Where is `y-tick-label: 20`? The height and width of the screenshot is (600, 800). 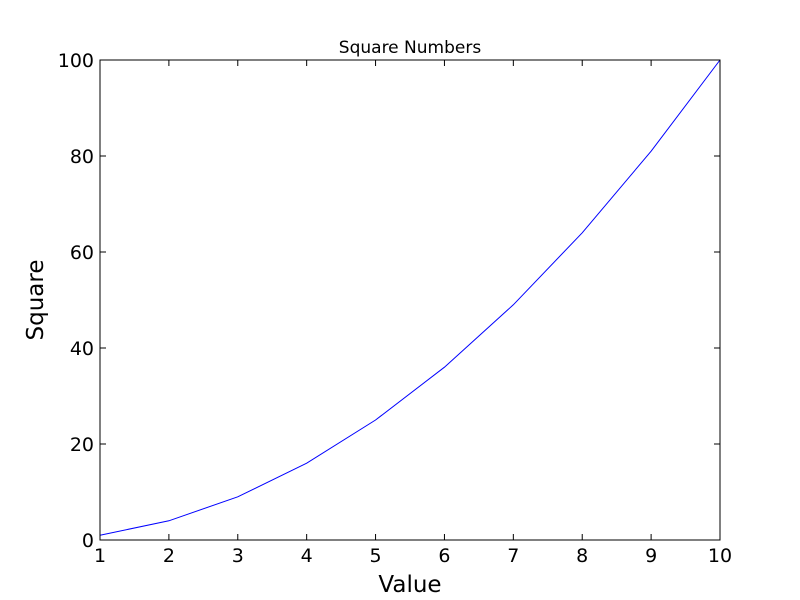 y-tick-label: 20 is located at coordinates (82, 445).